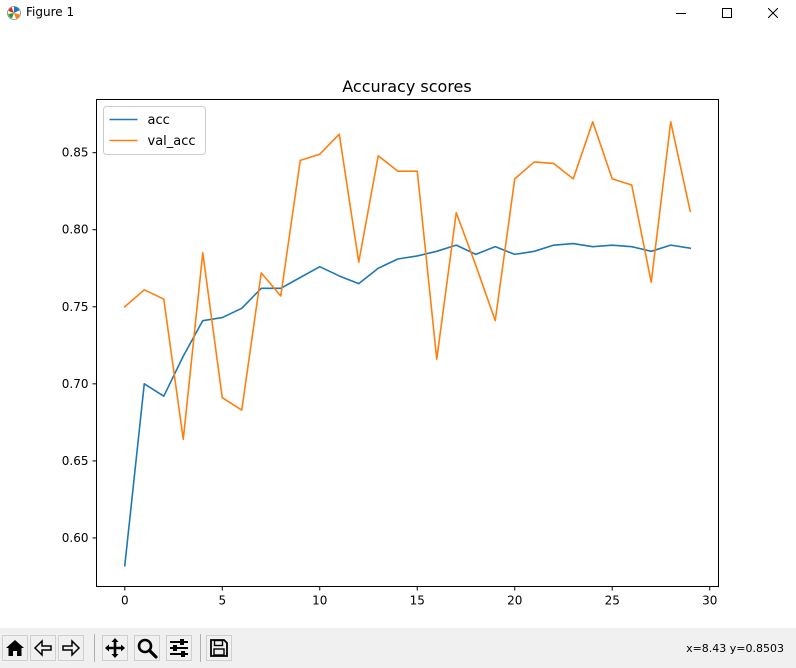 The image size is (796, 668). I want to click on save-icon, so click(219, 648).